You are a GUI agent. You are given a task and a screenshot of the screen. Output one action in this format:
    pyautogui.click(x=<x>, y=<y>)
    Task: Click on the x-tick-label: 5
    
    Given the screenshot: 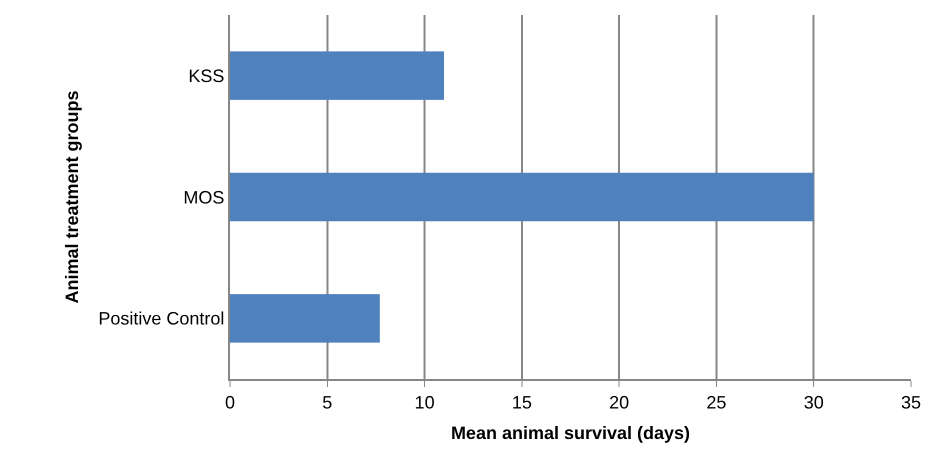 What is the action you would take?
    pyautogui.click(x=327, y=402)
    